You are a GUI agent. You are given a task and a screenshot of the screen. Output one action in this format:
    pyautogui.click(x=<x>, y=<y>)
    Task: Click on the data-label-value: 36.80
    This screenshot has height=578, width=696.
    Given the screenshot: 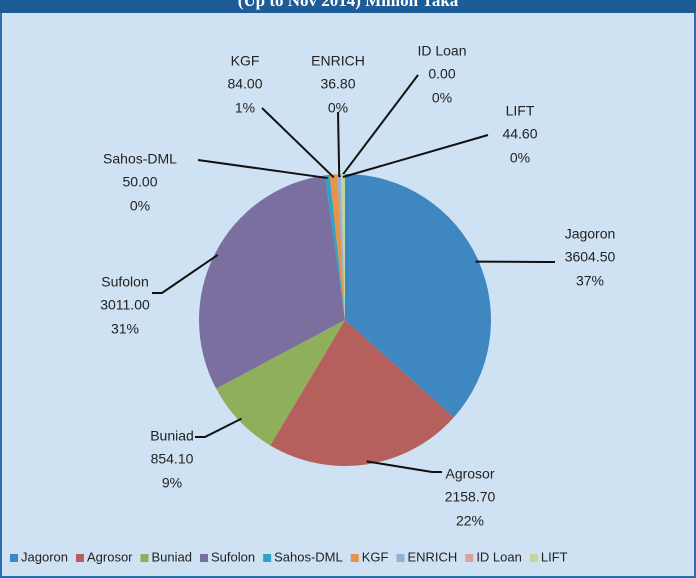 What is the action you would take?
    pyautogui.click(x=337, y=84)
    